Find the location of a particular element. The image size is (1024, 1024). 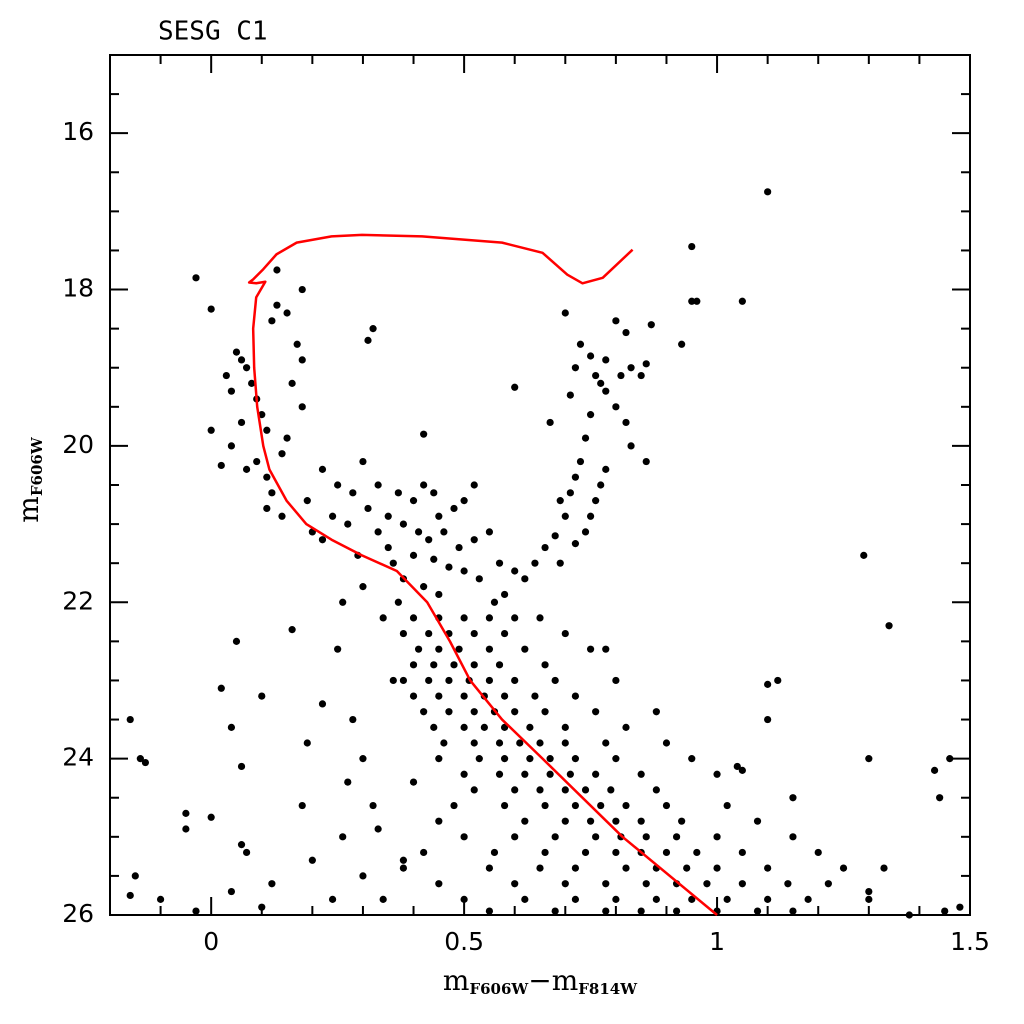

x-tick-label: 1.5 is located at coordinates (970, 941).